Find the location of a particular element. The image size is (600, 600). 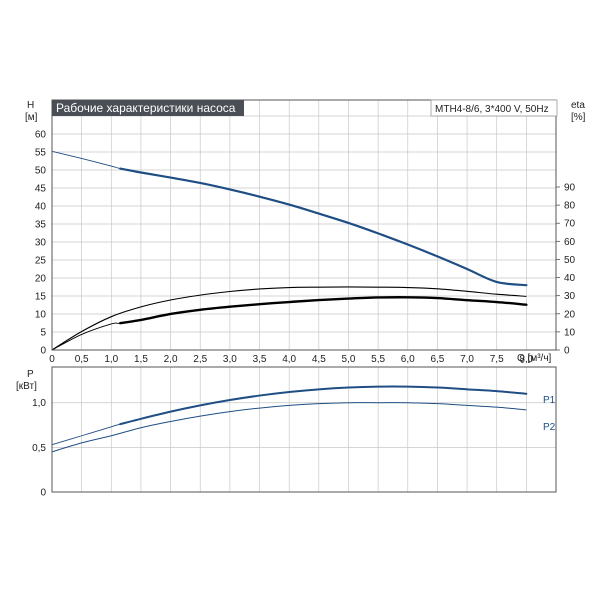

x-tick-label: 3,5 is located at coordinates (260, 359).